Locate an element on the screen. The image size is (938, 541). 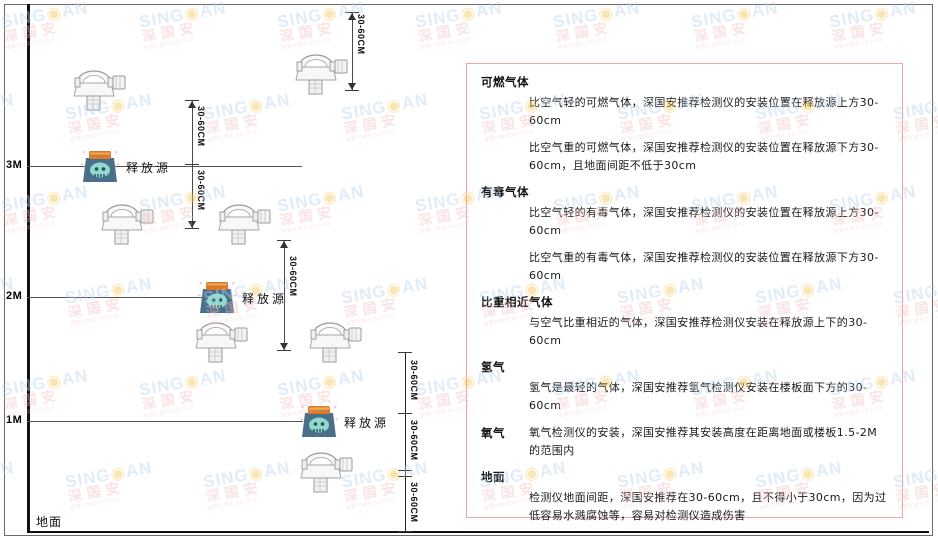
info-section-heading: 地面 is located at coordinates (493, 477).